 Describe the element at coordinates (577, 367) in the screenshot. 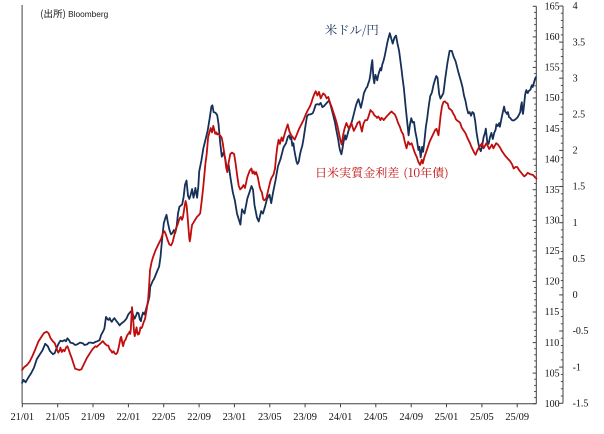

I see `svg-text: -1` at that location.